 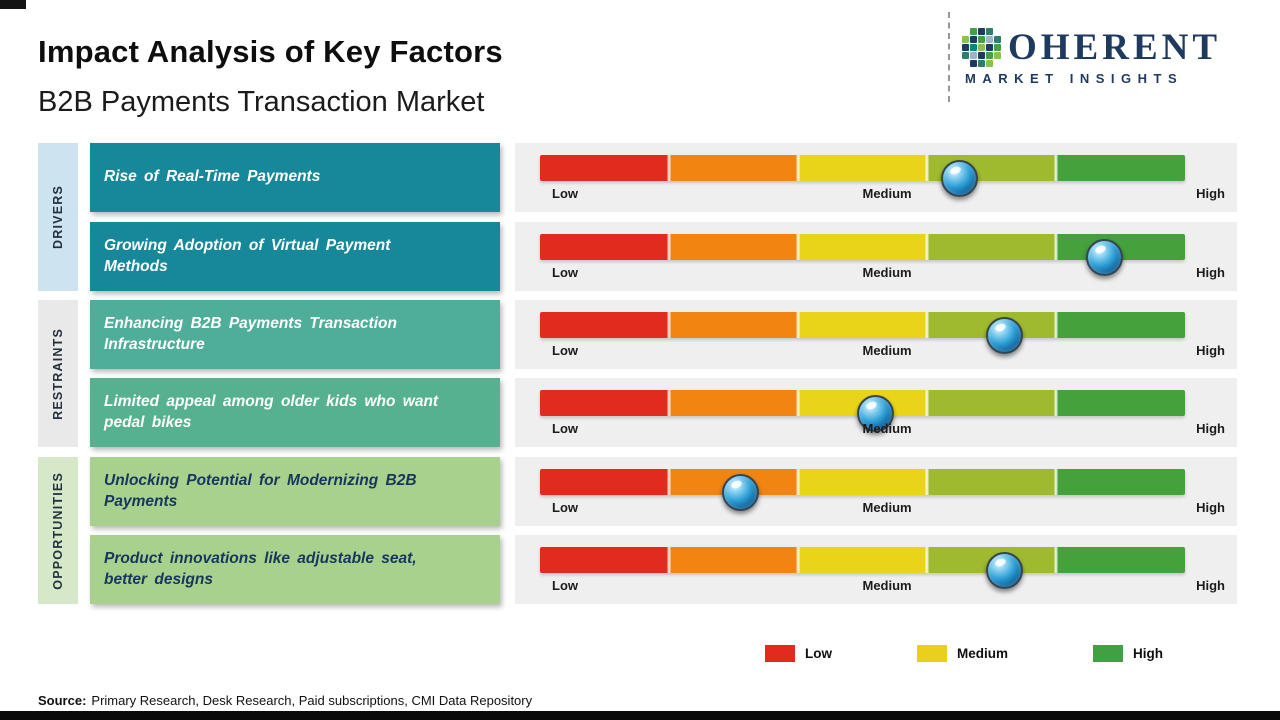 I want to click on logo-tagline: MARKET INSIGHTS, so click(x=1074, y=78).